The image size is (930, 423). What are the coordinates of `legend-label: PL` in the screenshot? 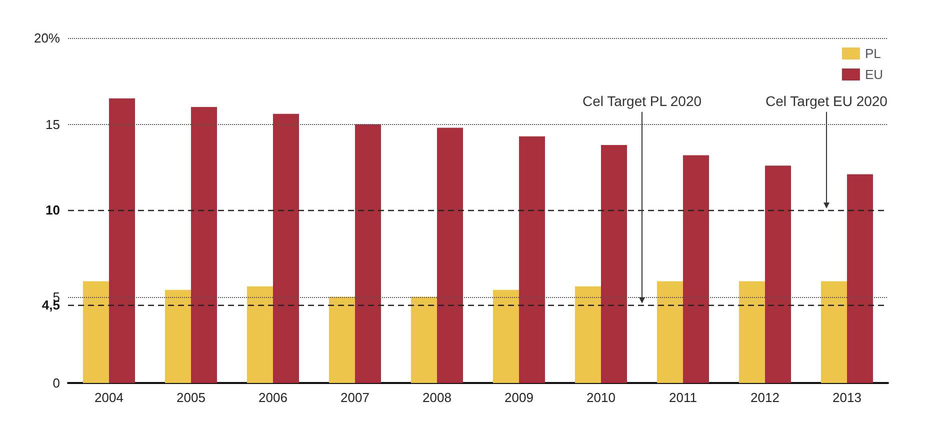 It's located at (872, 53).